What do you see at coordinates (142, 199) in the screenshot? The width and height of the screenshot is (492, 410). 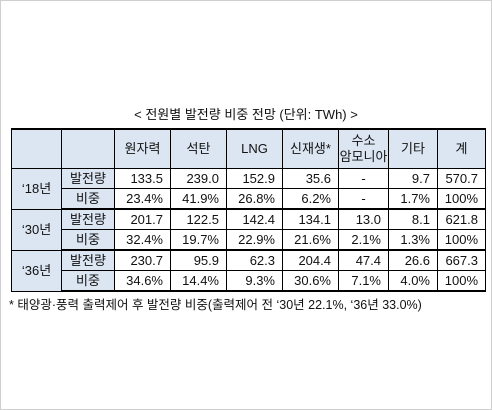 I see `value-cell: 23.4%` at bounding box center [142, 199].